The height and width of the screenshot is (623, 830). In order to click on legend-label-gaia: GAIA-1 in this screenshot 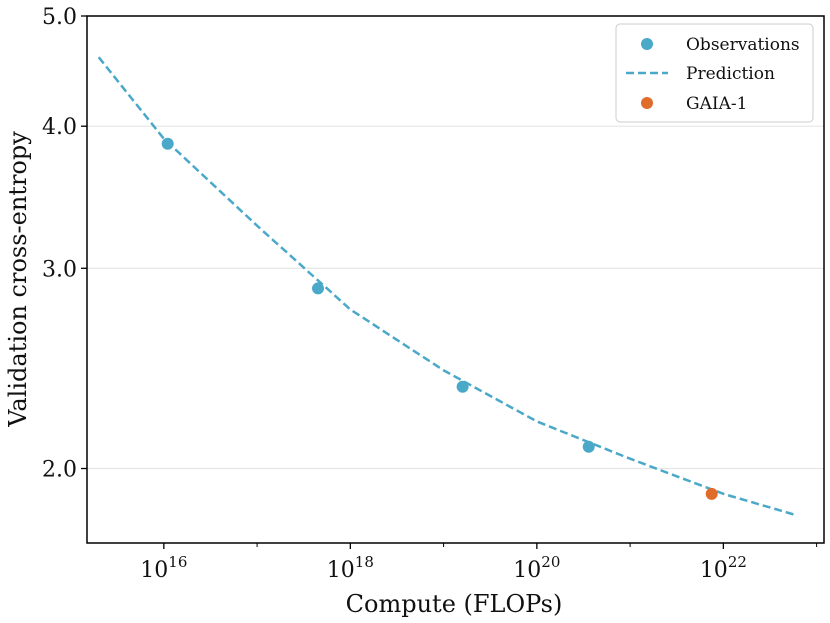, I will do `click(716, 104)`.